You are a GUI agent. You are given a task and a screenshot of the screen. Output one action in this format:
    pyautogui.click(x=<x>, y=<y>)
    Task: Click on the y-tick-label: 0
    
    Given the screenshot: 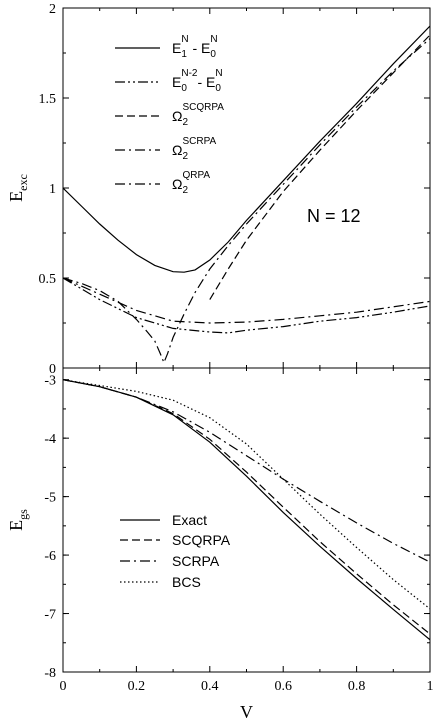 What is the action you would take?
    pyautogui.click(x=52, y=369)
    